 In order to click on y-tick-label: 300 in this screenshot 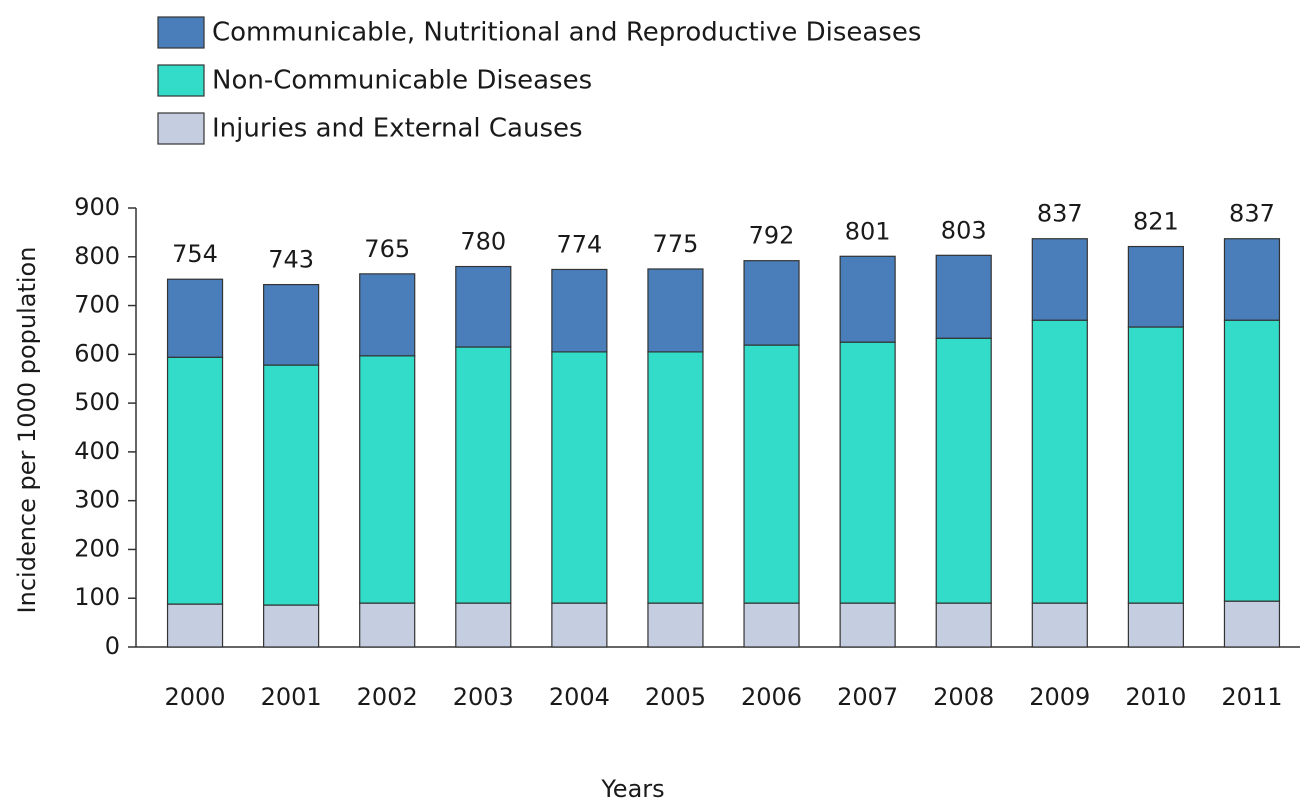, I will do `click(97, 500)`.